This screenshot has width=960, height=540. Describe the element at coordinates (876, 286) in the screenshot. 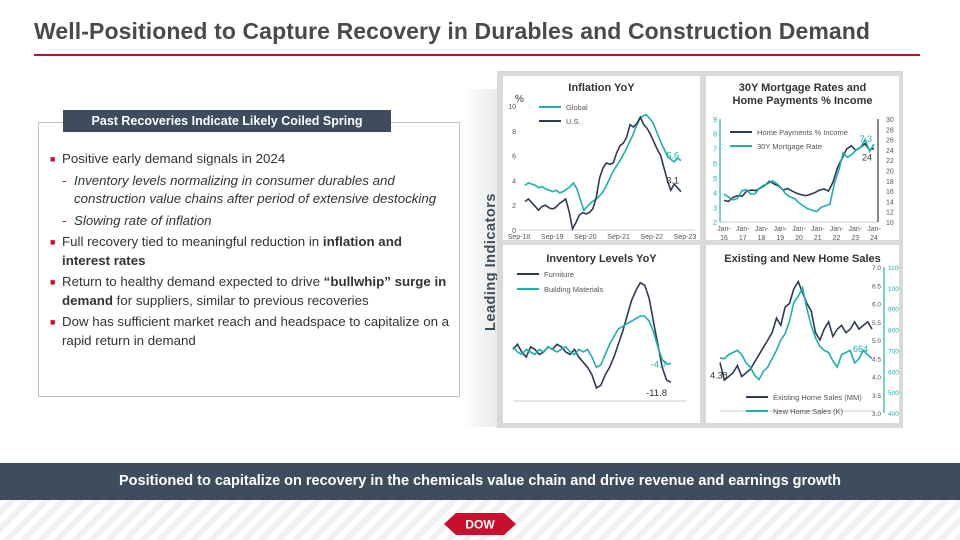

I see `y-tick-left: 6.5` at that location.